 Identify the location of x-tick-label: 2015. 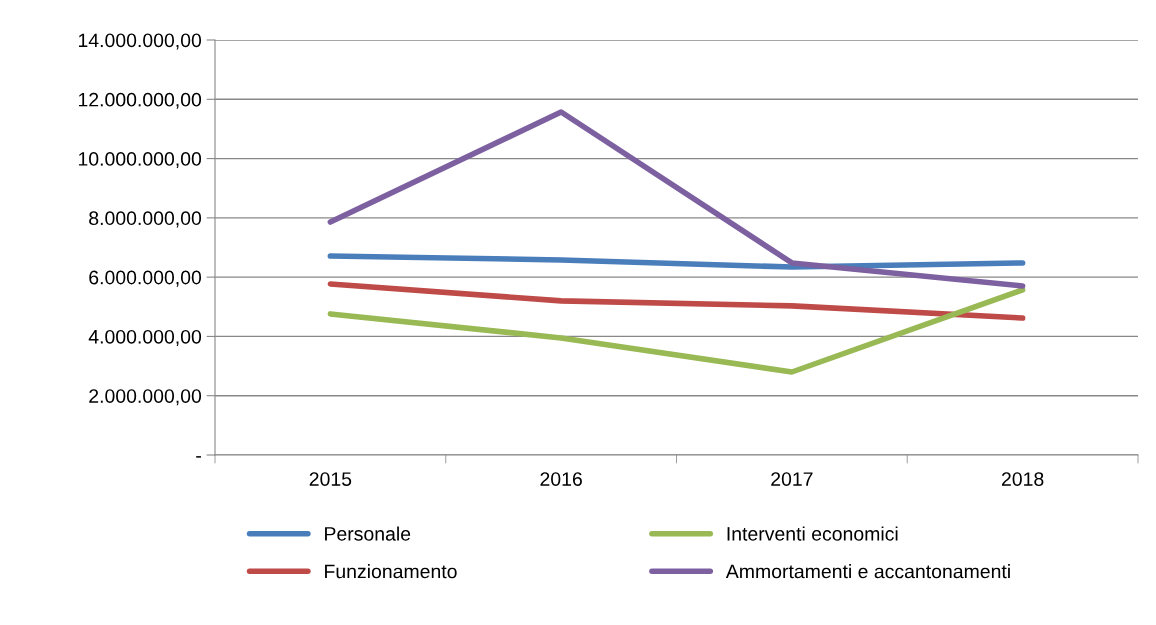
(330, 479).